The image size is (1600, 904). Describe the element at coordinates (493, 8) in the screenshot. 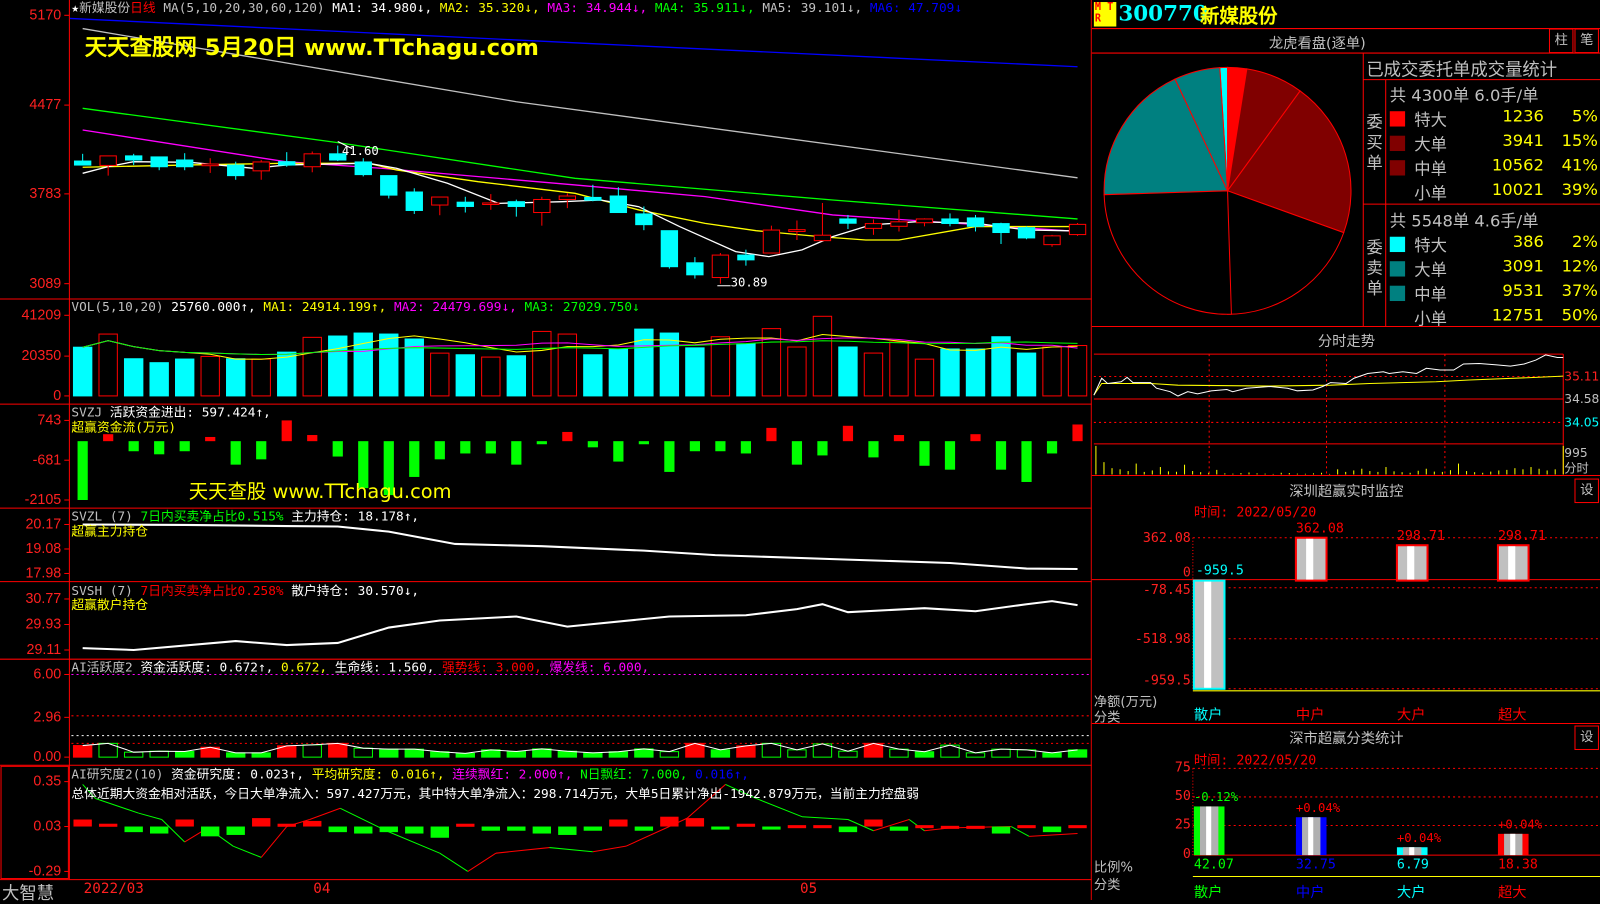

I see `header-segment: MA2: 35.320↓,` at that location.